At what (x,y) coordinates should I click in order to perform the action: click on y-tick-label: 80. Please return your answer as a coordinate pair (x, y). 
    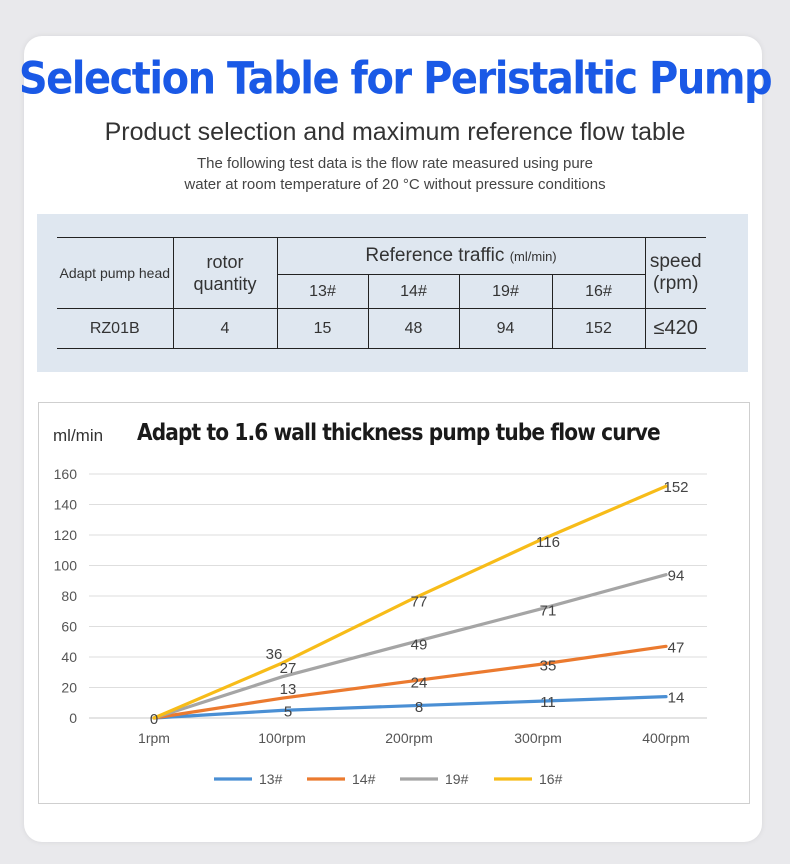
    Looking at the image, I should click on (69, 596).